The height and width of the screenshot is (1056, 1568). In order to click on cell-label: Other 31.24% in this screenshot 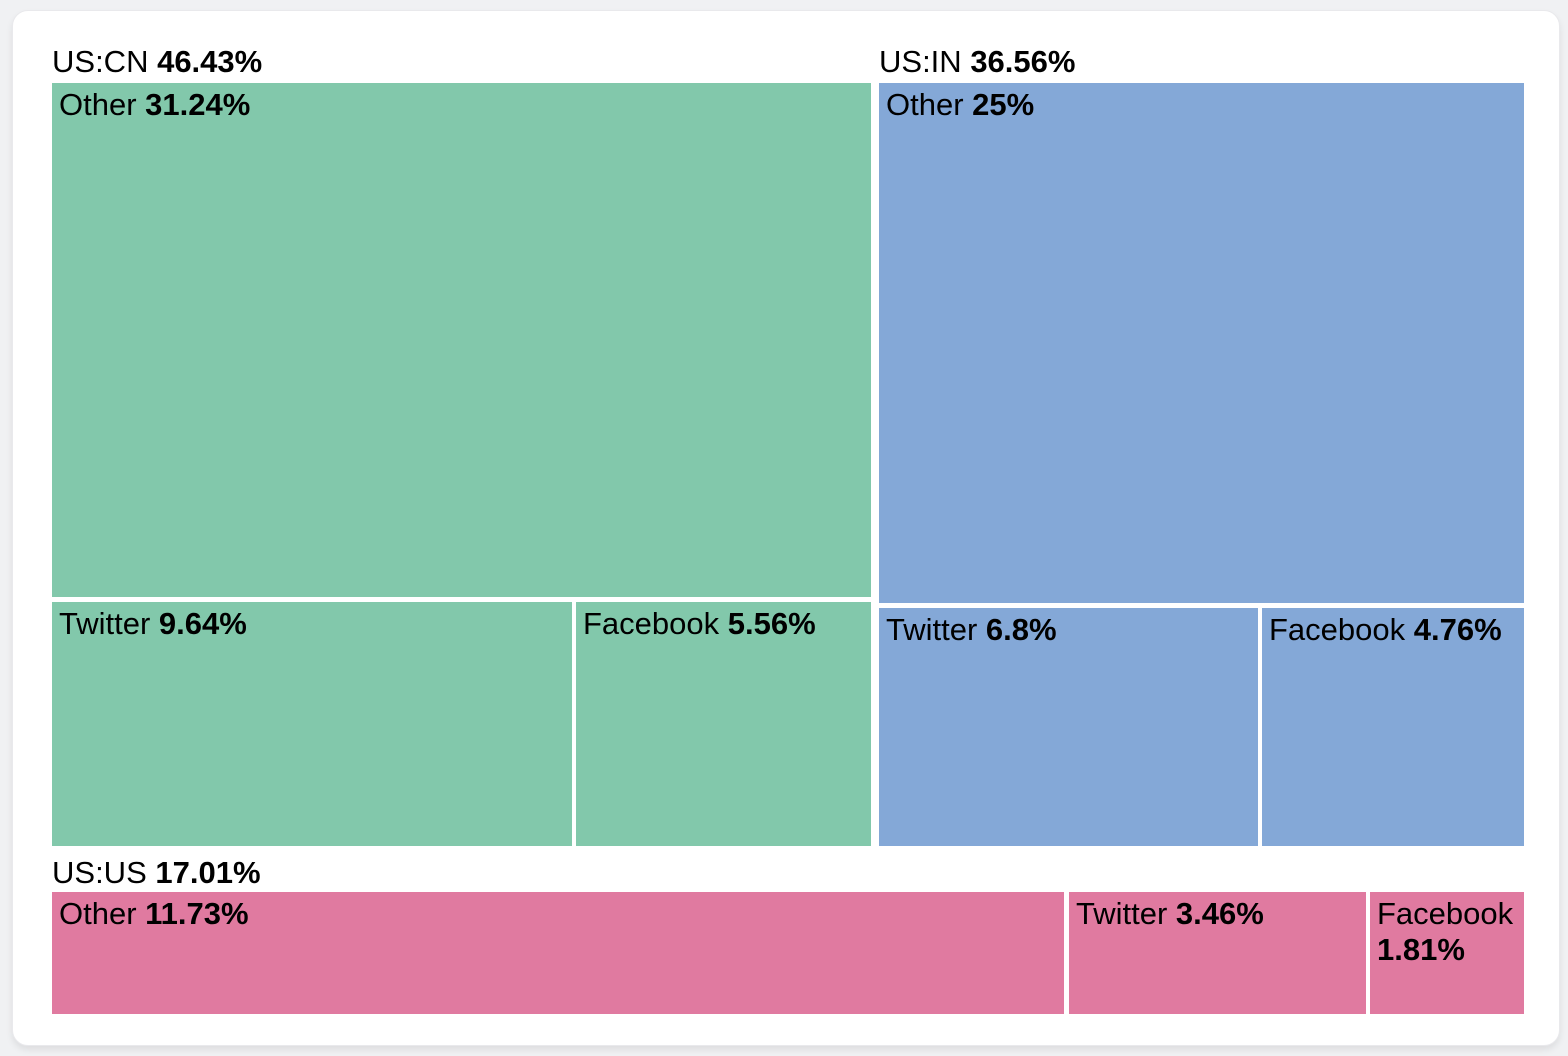, I will do `click(462, 105)`.